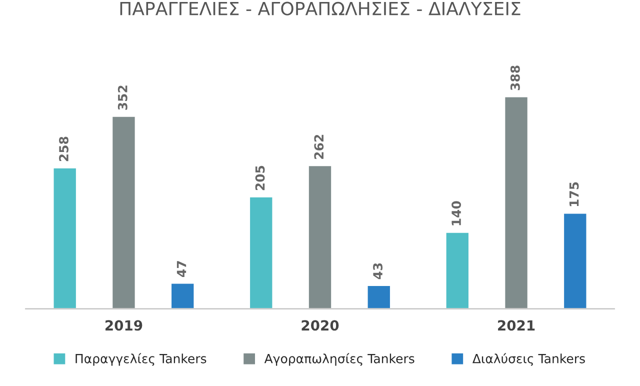 Image resolution: width=640 pixels, height=386 pixels. Describe the element at coordinates (574, 194) in the screenshot. I see `data-label: 175` at that location.